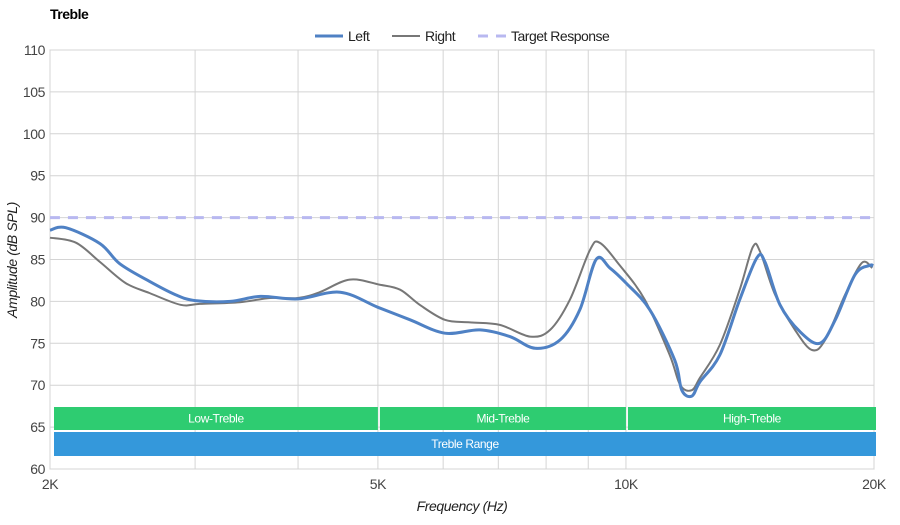  Describe the element at coordinates (37, 469) in the screenshot. I see `y-tick-label: 60` at that location.